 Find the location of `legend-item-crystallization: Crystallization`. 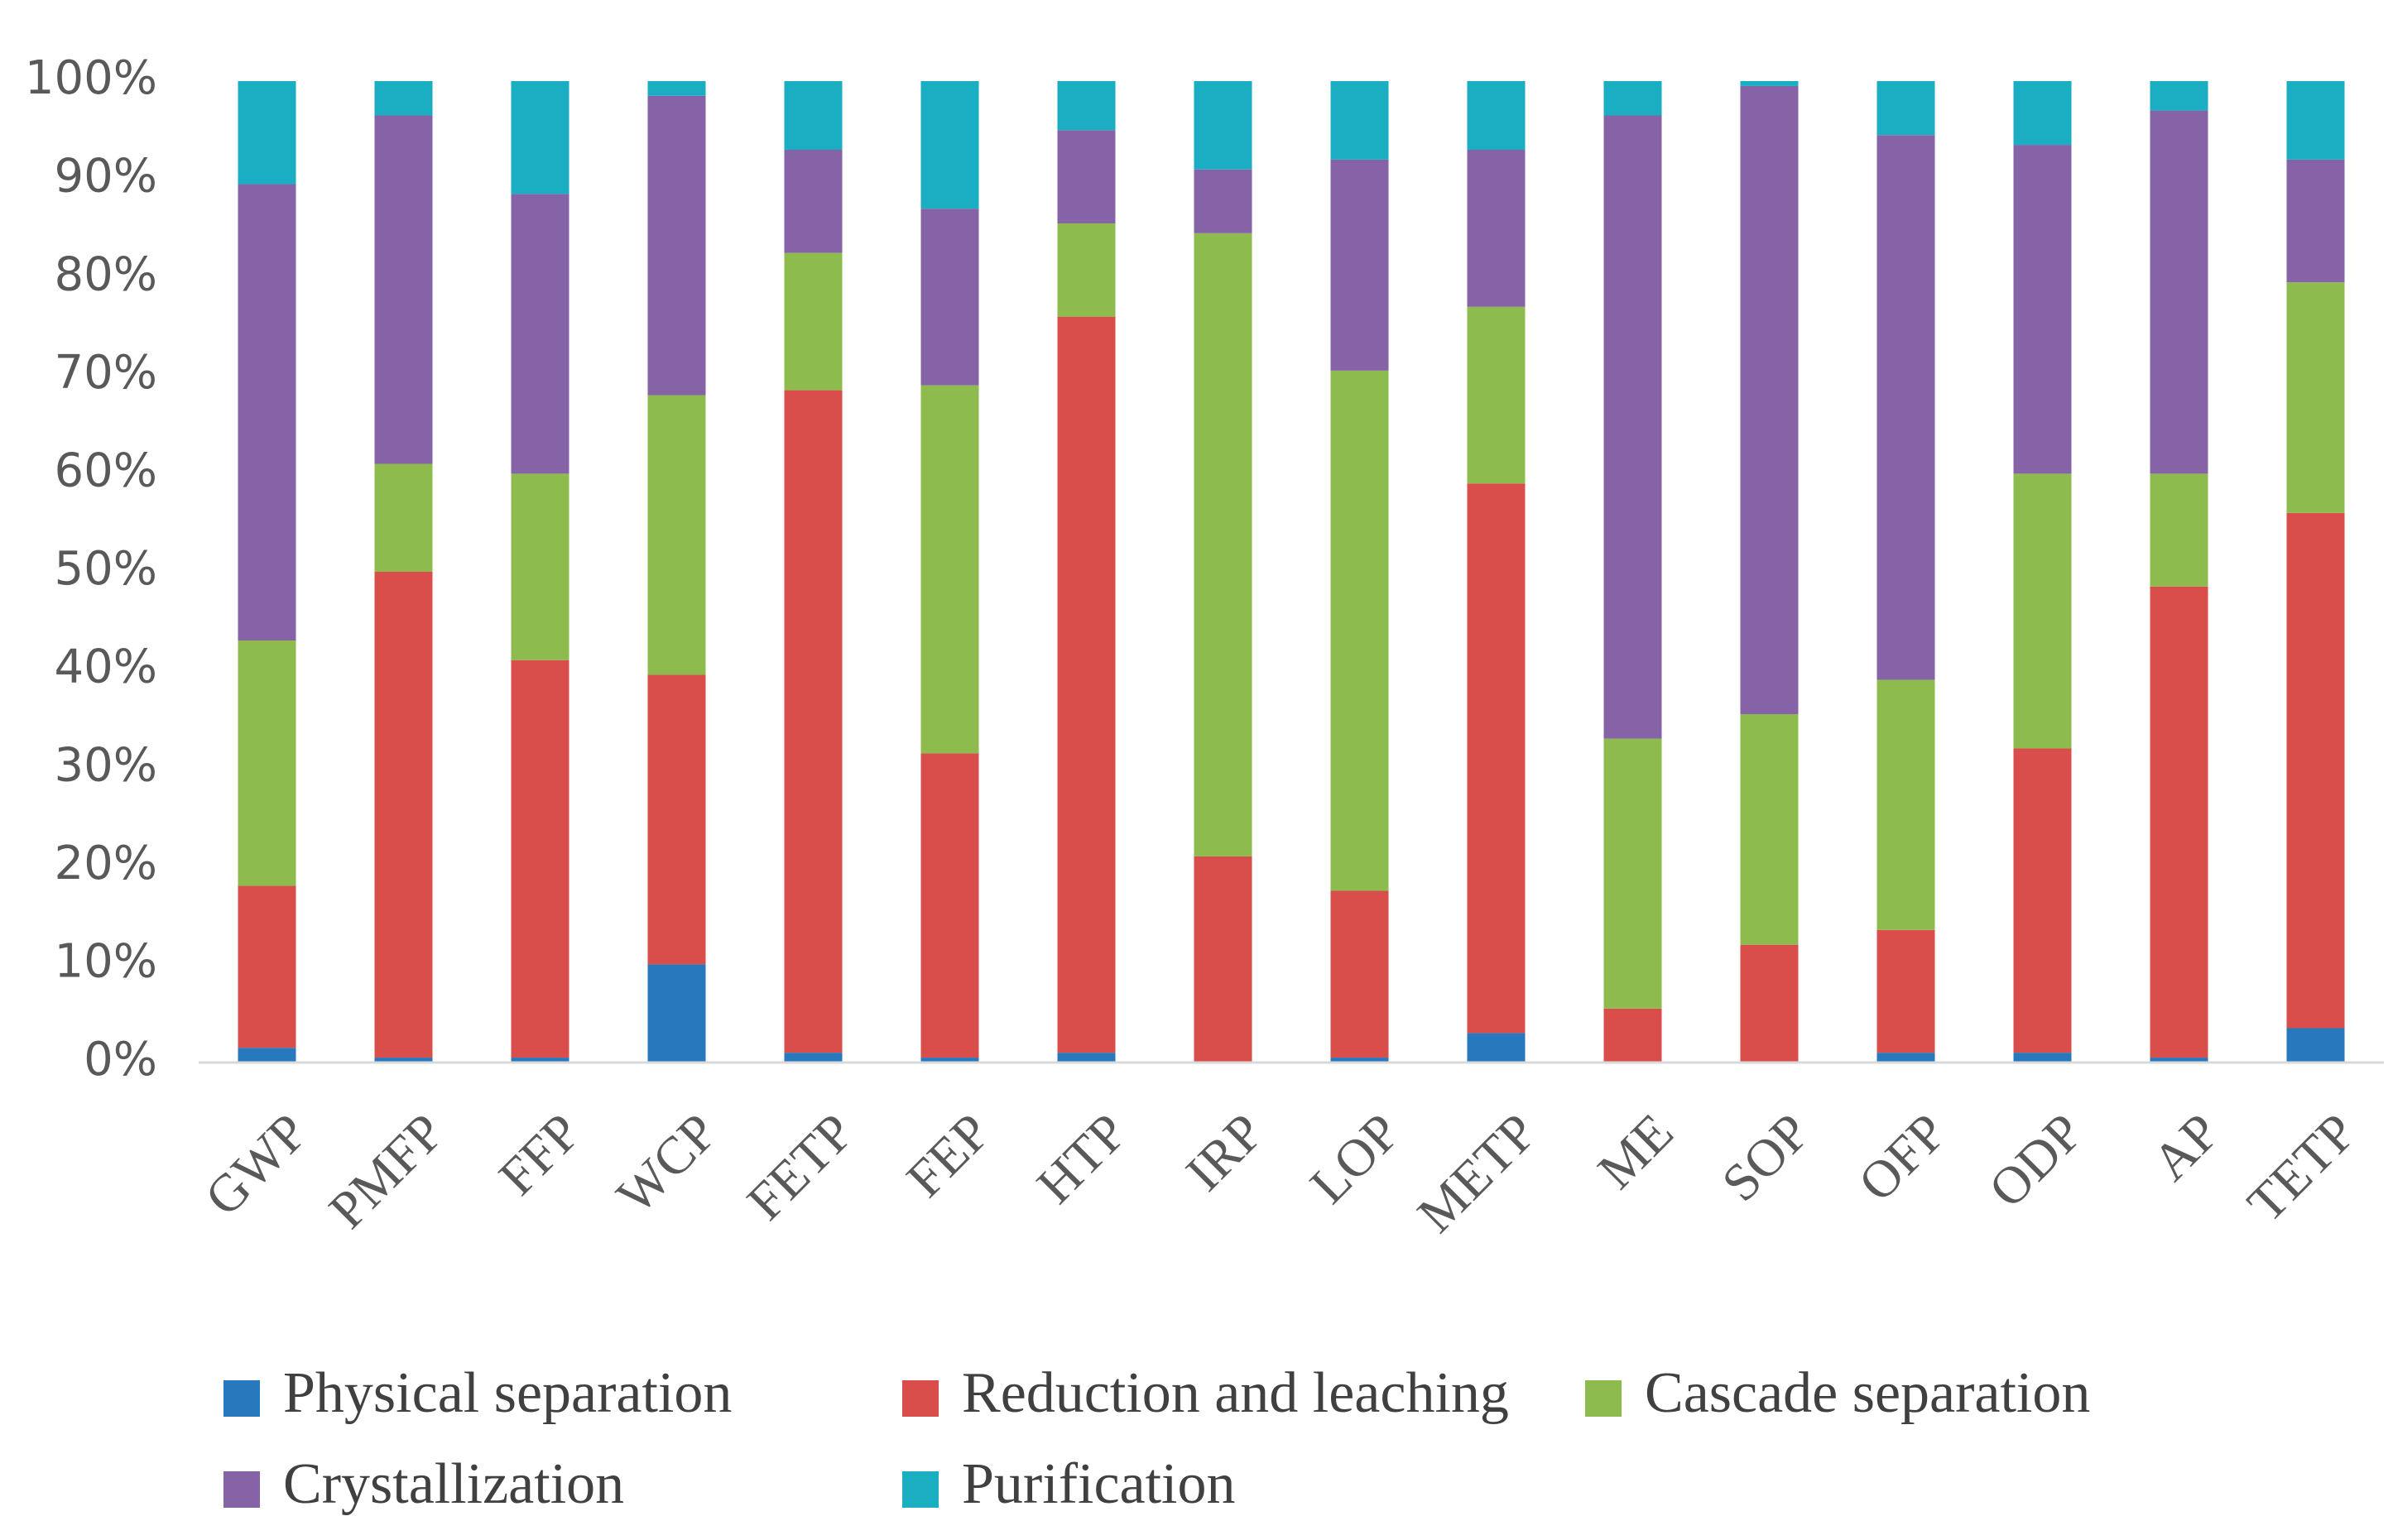

legend-item-crystallization: Crystallization is located at coordinates (424, 1484).